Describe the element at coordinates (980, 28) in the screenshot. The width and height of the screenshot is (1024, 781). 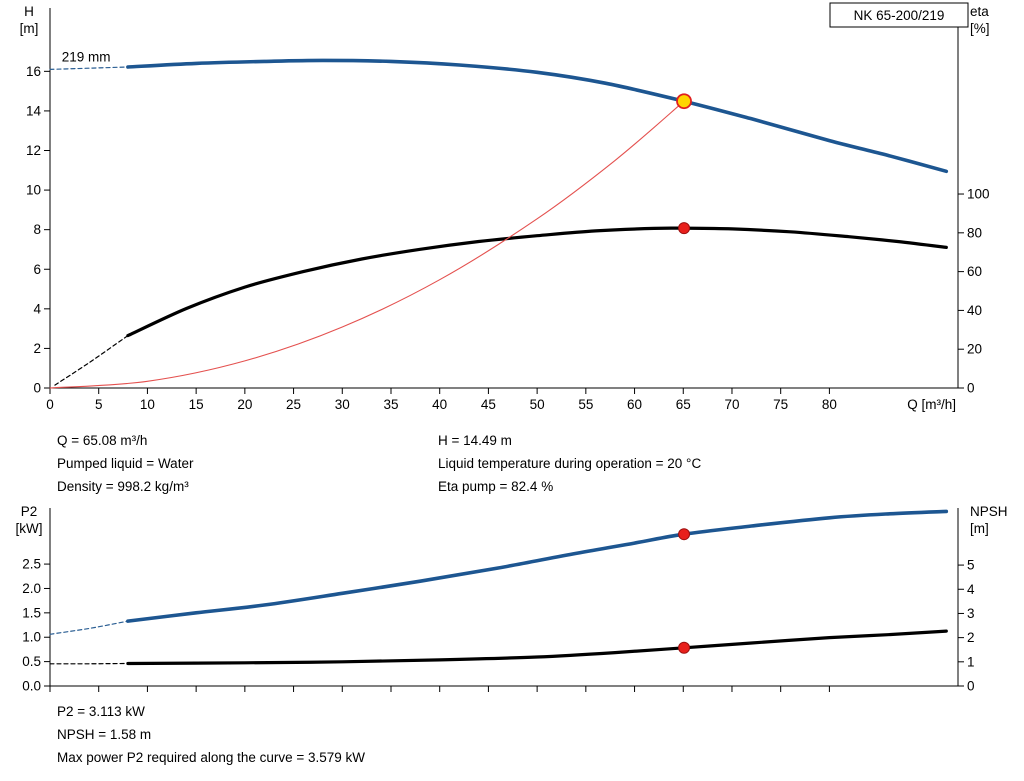
I see `y-right-axis-title: [%]` at that location.